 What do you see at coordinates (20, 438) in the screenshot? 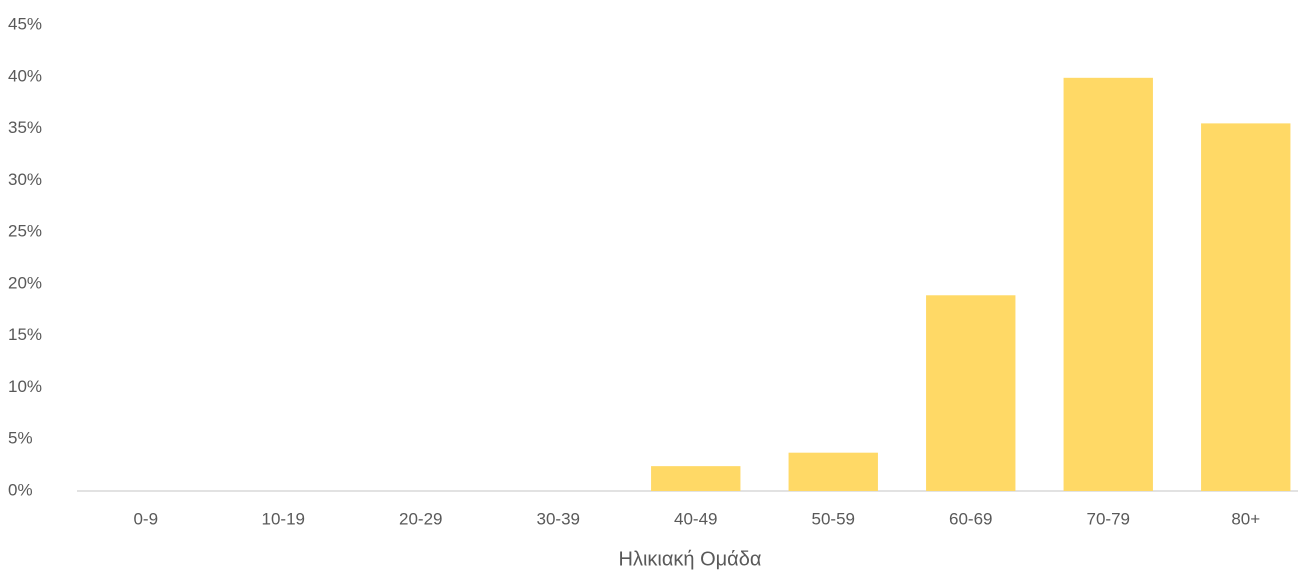
I see `y-tick-label: 5%` at bounding box center [20, 438].